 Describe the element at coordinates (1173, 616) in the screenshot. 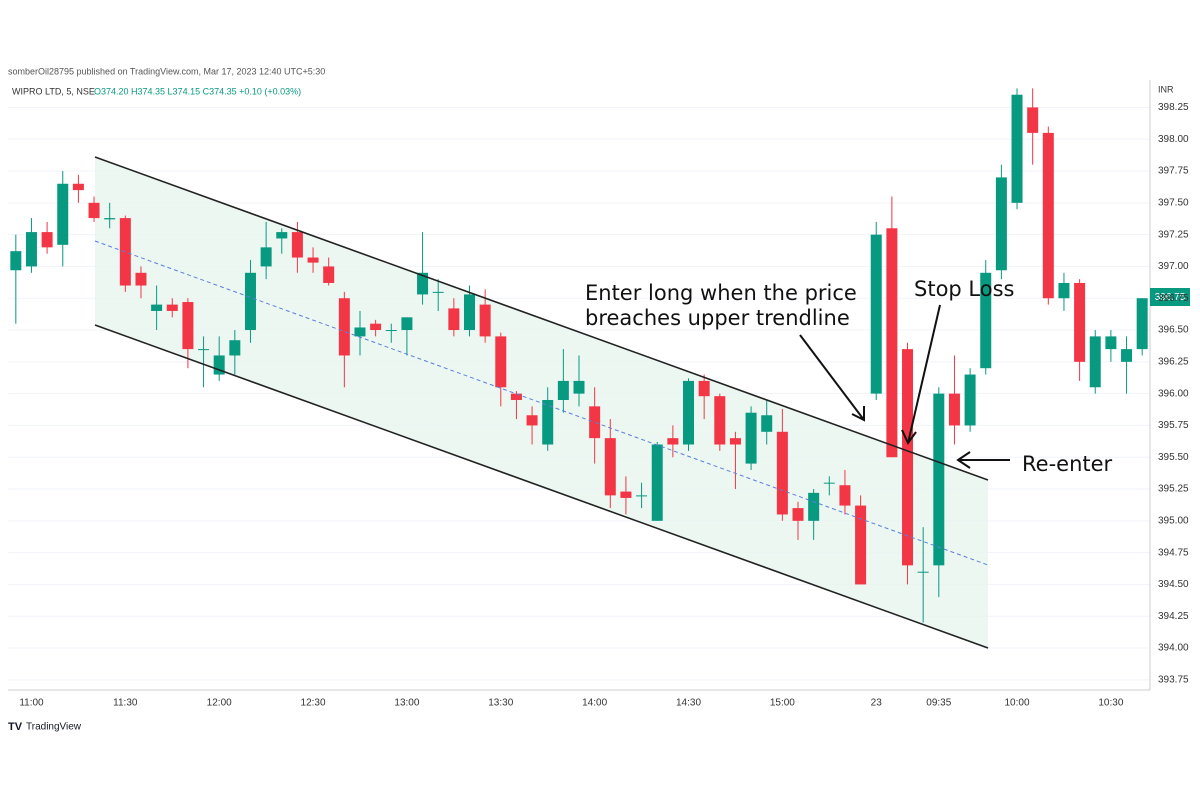

I see `y-tick-label: 394.25` at that location.